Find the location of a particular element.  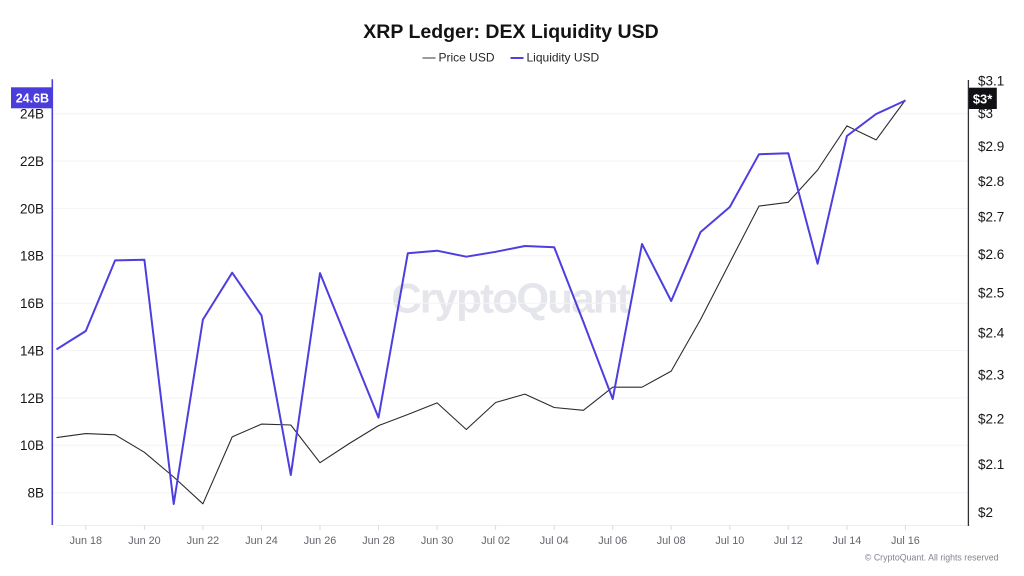

svg-text: Jul 12 is located at coordinates (788, 541).